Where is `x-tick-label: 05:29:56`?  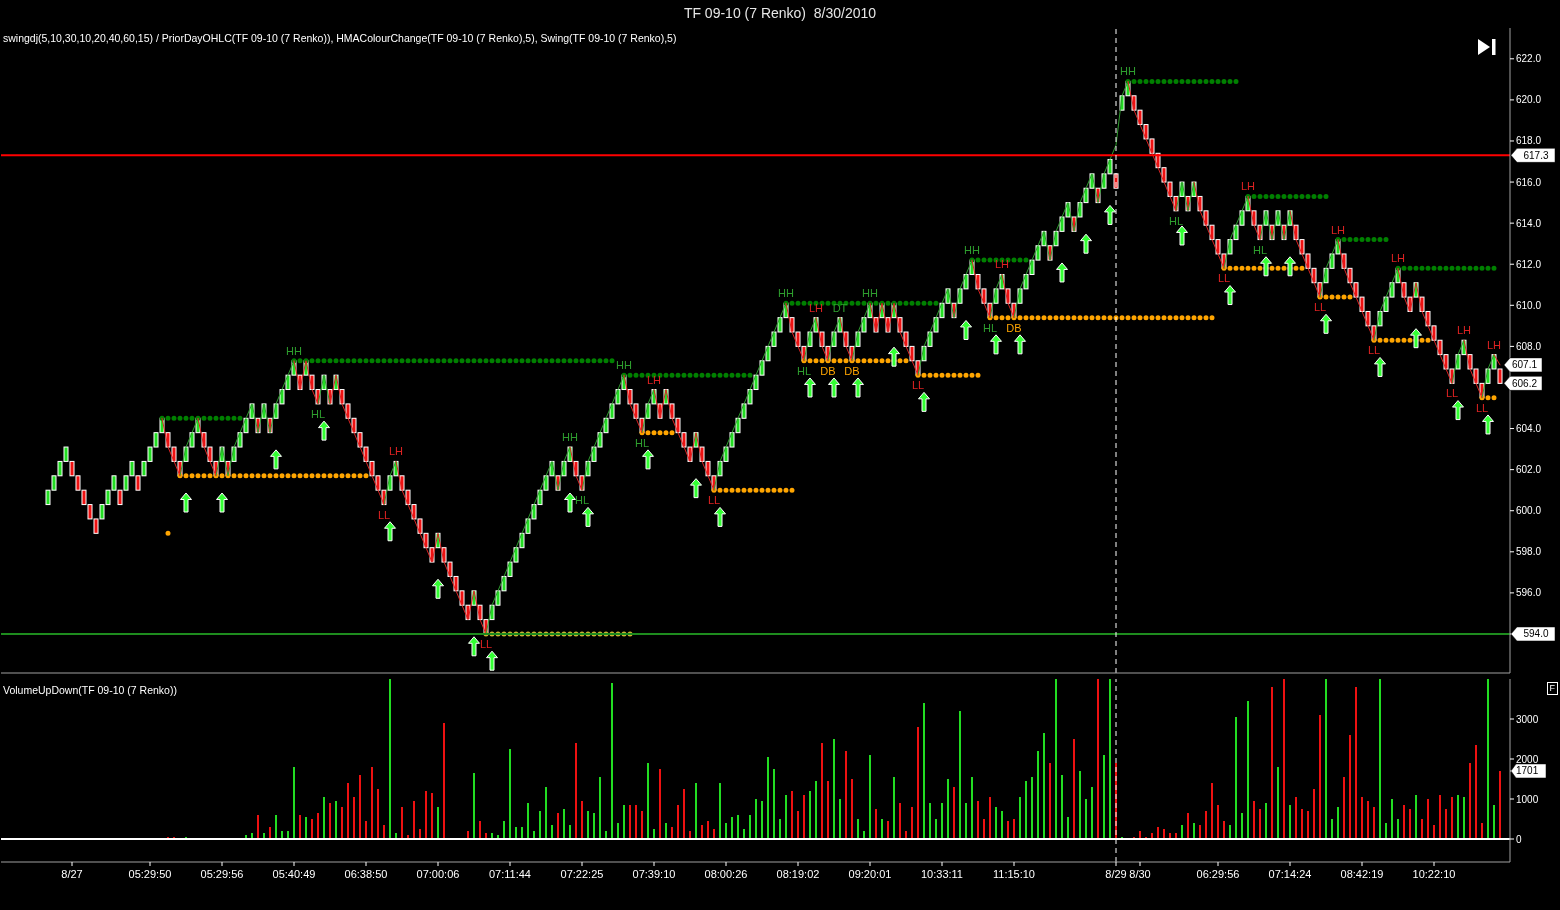 x-tick-label: 05:29:56 is located at coordinates (222, 873).